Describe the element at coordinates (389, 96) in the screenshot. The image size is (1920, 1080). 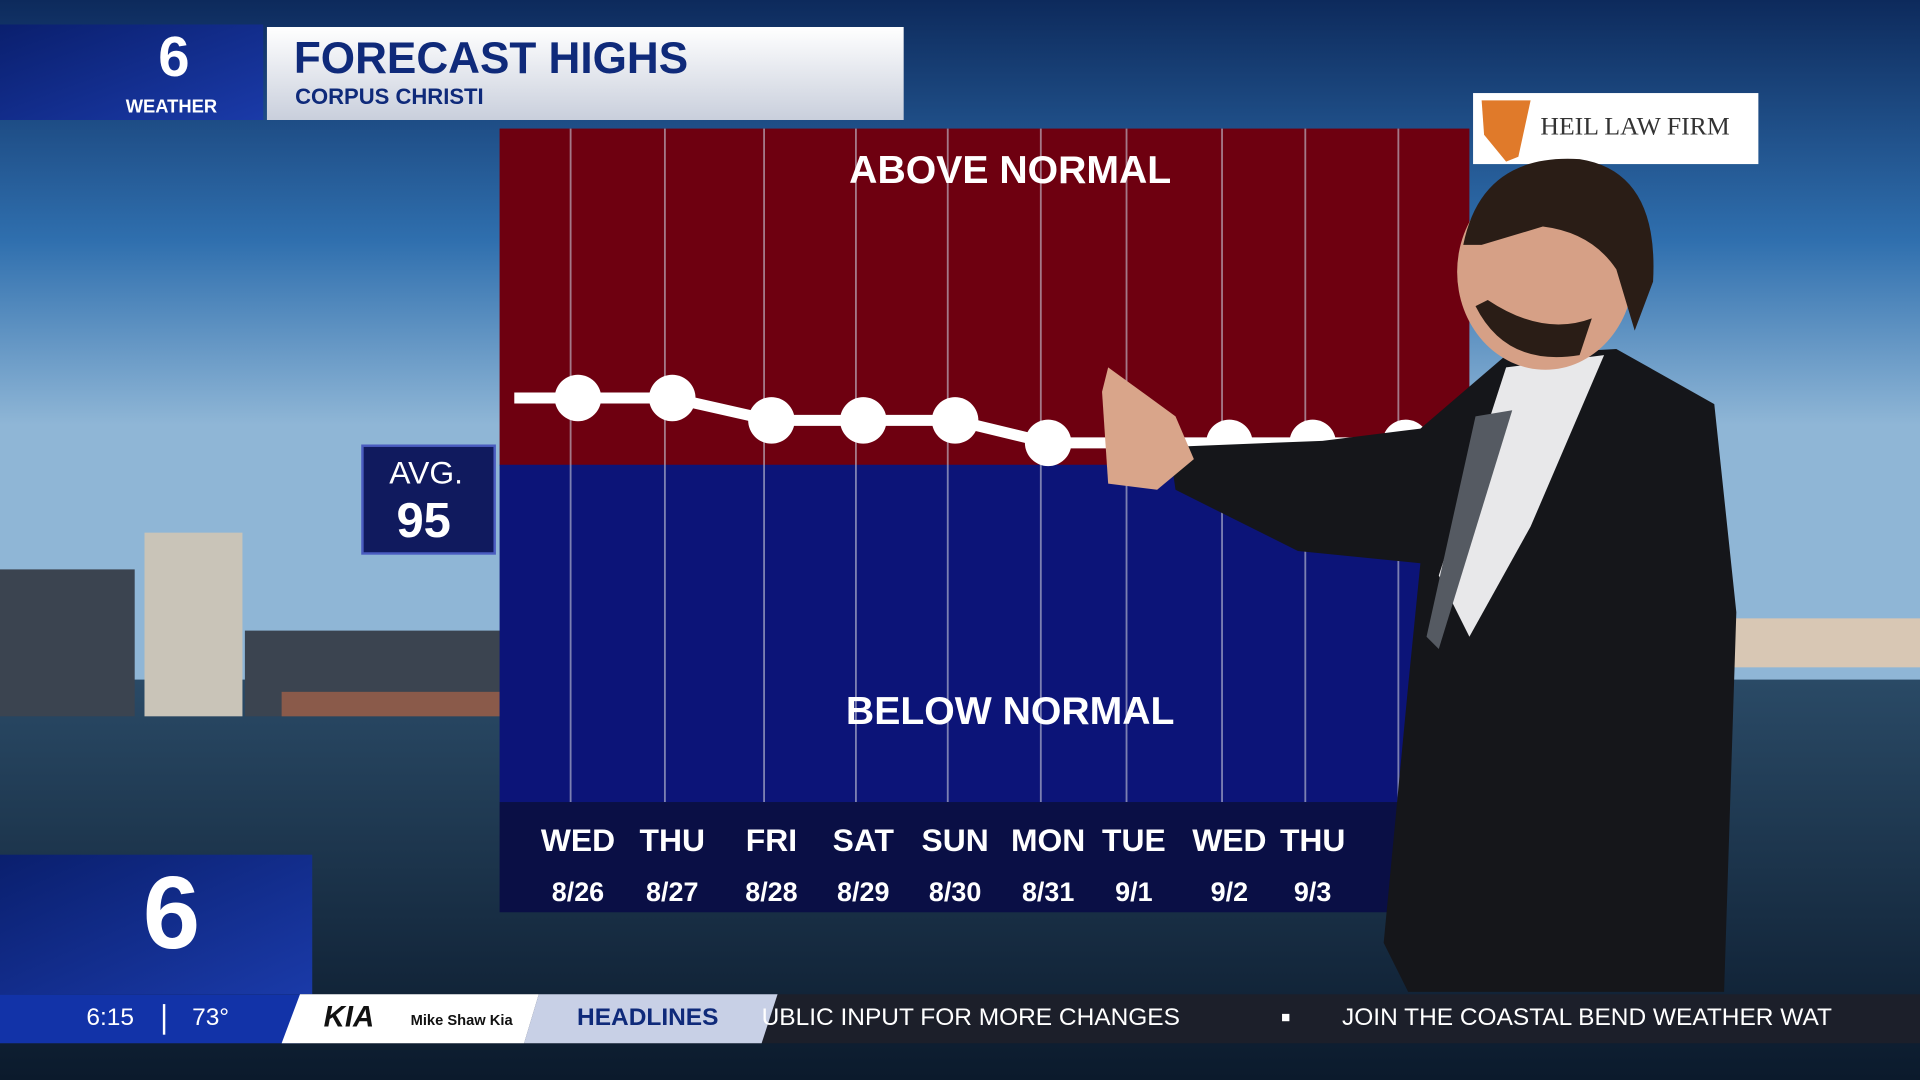
I see `subtitle: CORPUS CHRISTI` at that location.